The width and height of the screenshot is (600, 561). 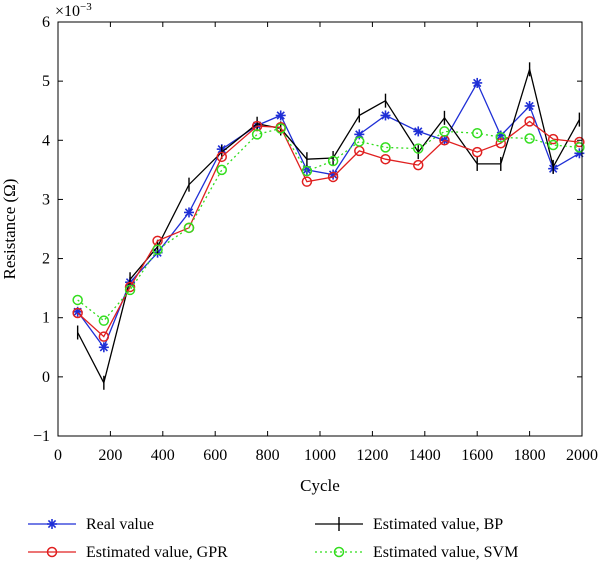 What do you see at coordinates (46, 199) in the screenshot?
I see `y-tick-label: 3` at bounding box center [46, 199].